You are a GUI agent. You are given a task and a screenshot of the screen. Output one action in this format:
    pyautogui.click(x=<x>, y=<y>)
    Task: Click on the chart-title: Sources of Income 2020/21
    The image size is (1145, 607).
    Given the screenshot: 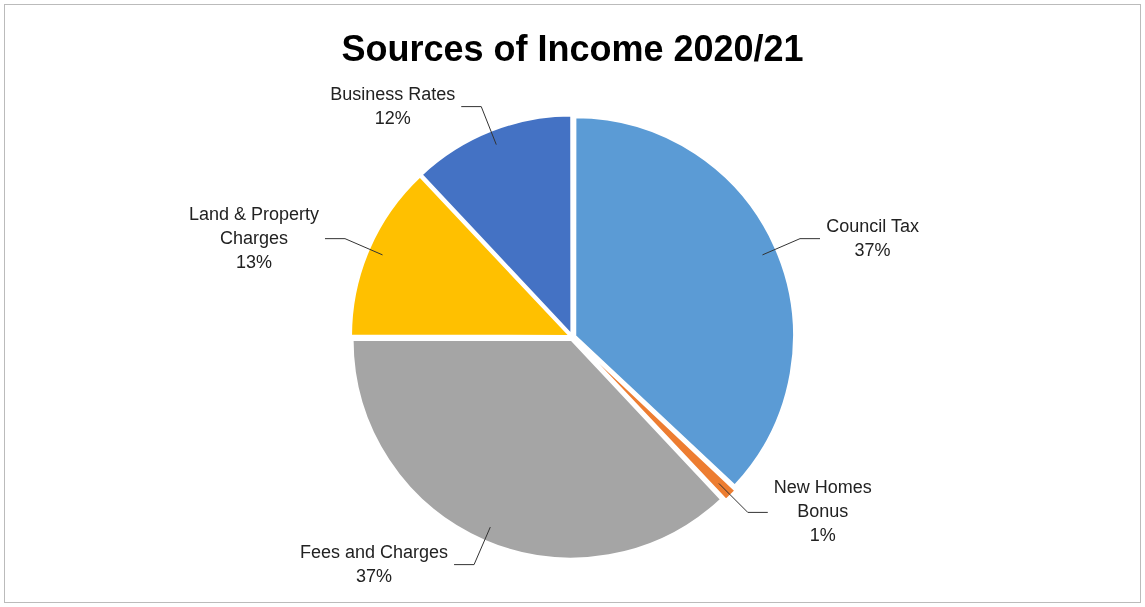 What is the action you would take?
    pyautogui.click(x=572, y=48)
    